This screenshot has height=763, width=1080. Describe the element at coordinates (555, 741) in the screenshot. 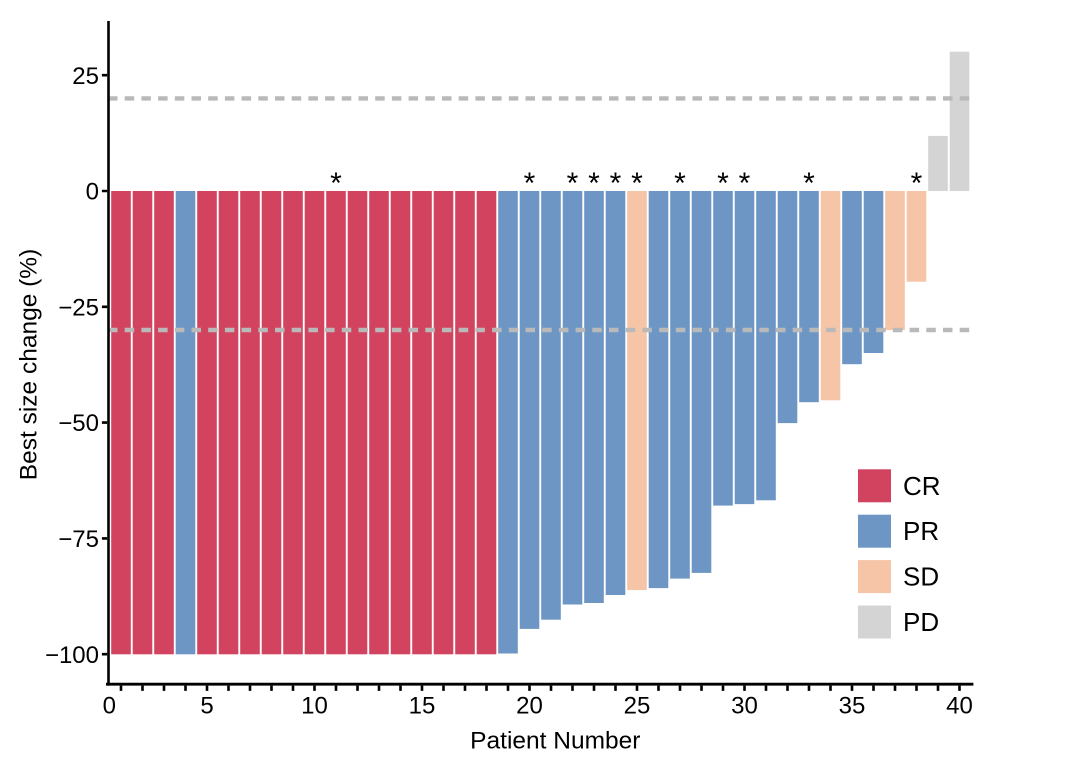

I see `svg-text: Patient Number` at that location.